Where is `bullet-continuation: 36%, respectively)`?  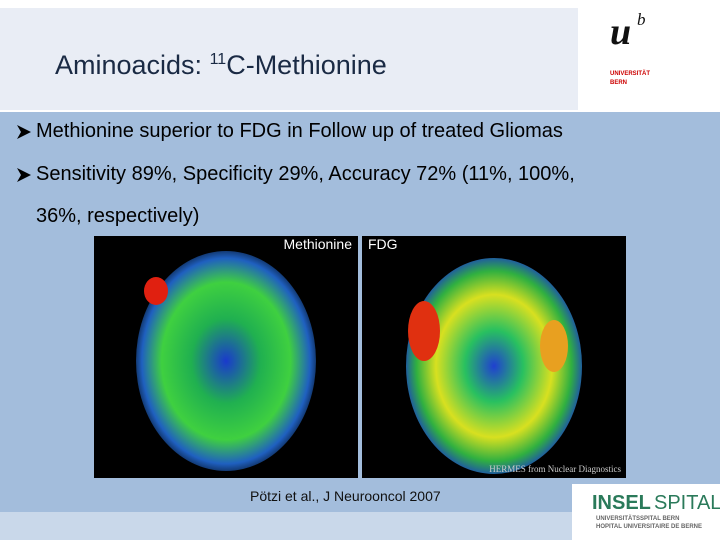
bullet-continuation: 36%, respectively) is located at coordinates (118, 216).